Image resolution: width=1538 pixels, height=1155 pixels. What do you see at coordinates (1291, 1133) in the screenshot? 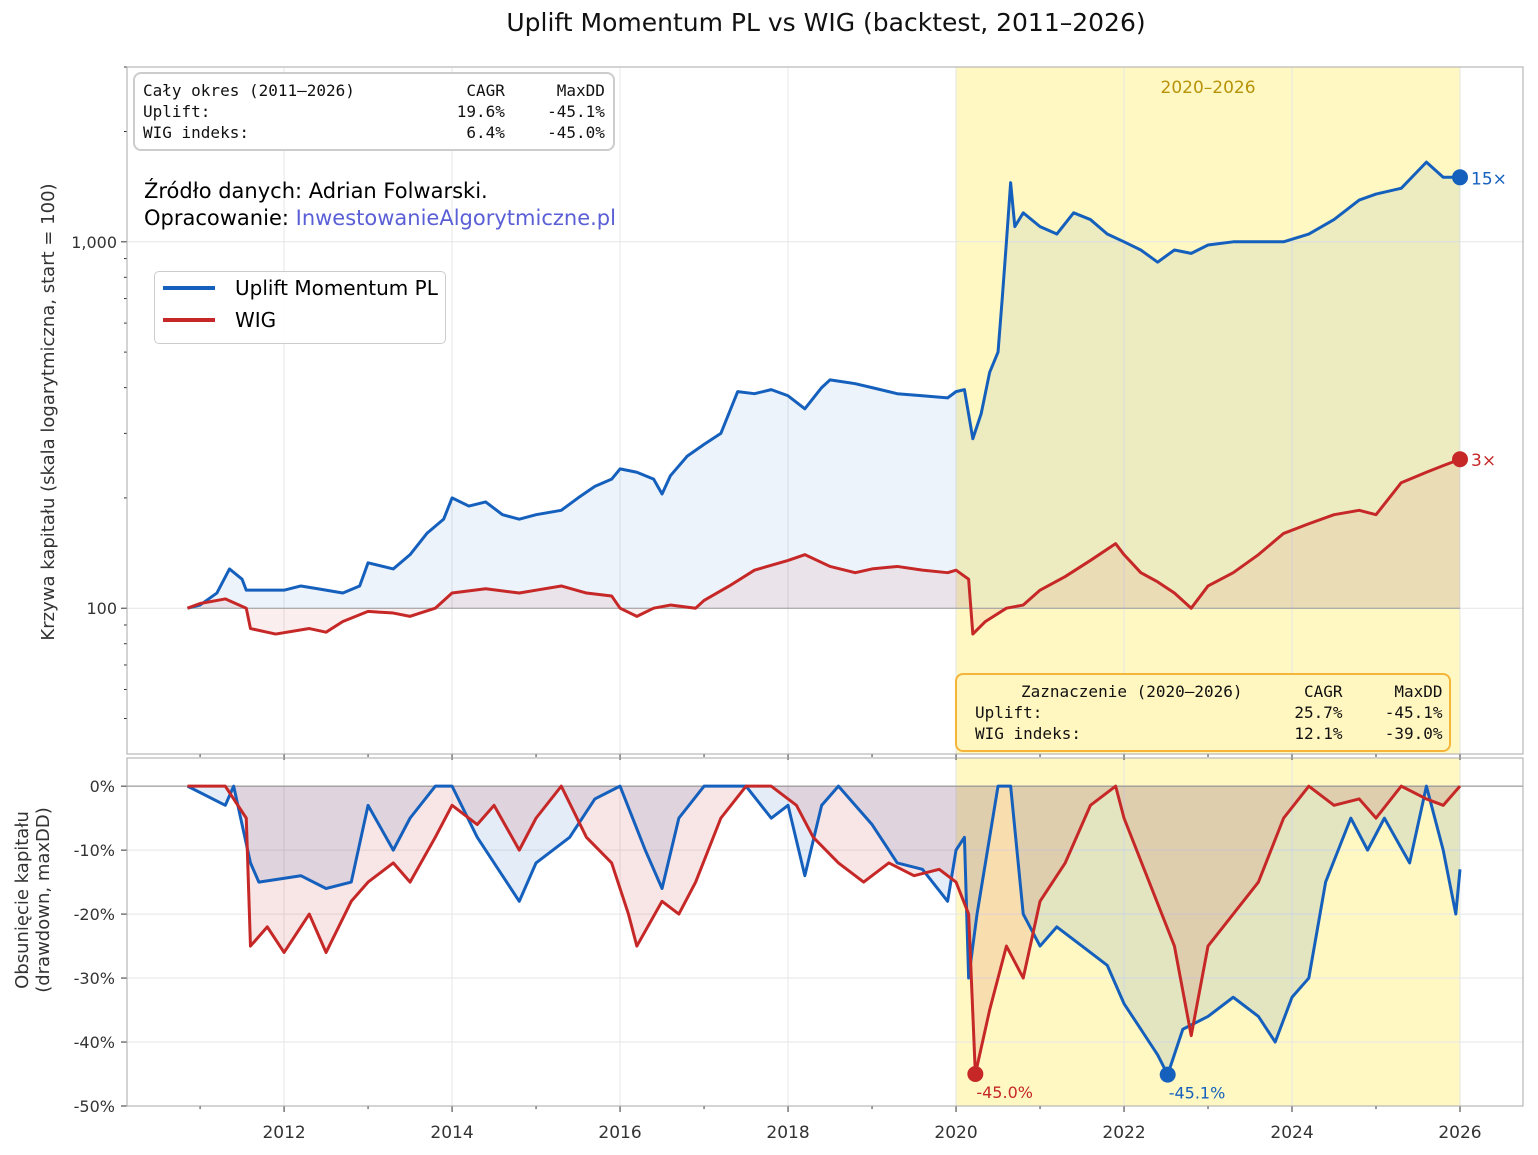
I see `x-tick-label: 2024` at bounding box center [1291, 1133].